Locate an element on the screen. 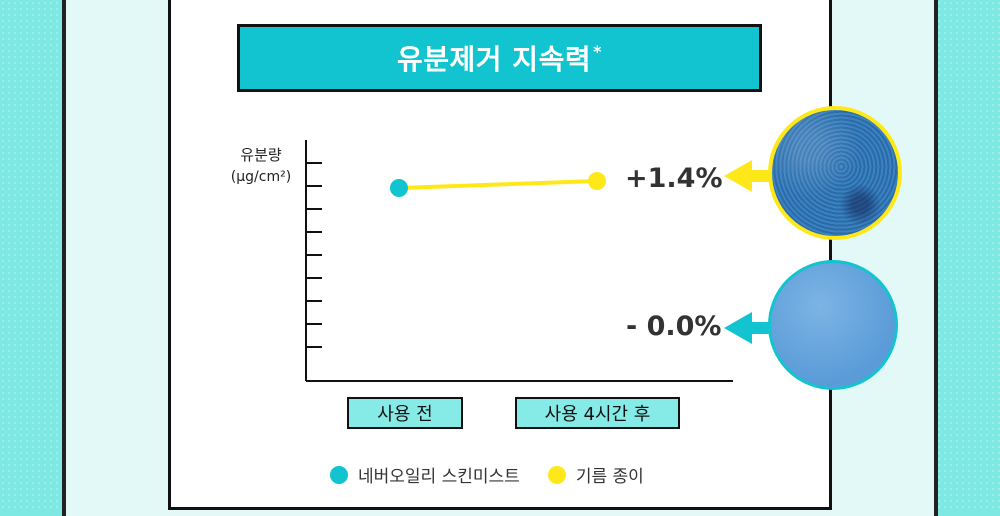 This screenshot has height=516, width=1000. x-category-after: 사용 4시간 후 is located at coordinates (597, 413).